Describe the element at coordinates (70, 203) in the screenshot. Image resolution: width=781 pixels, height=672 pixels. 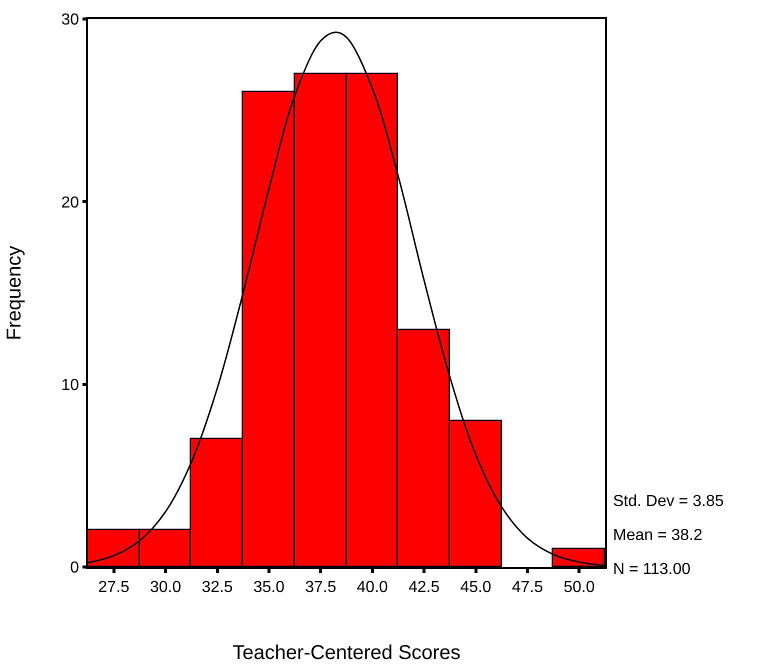
I see `y-tick-label: 20` at that location.